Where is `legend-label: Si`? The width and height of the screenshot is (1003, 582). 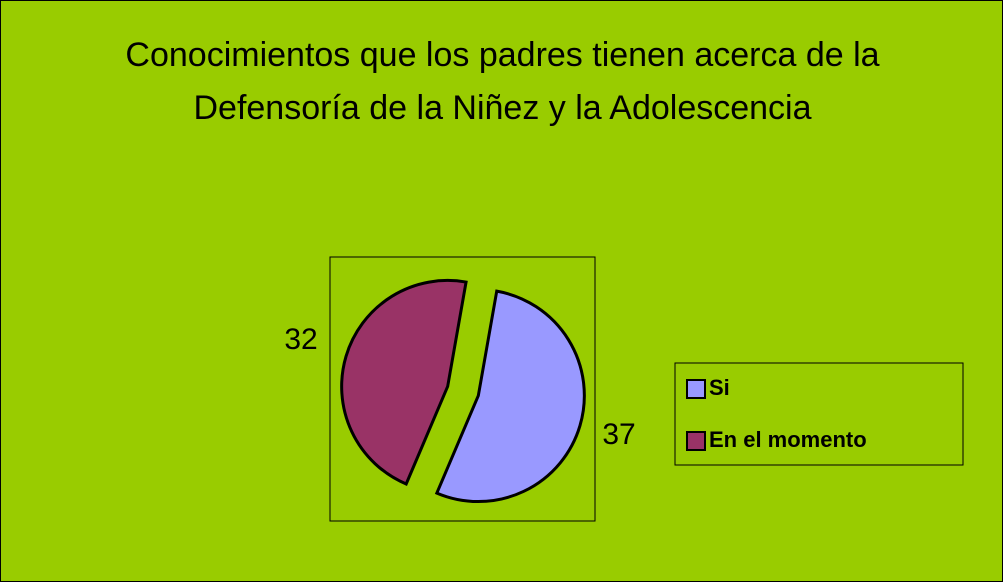
legend-label: Si is located at coordinates (719, 387).